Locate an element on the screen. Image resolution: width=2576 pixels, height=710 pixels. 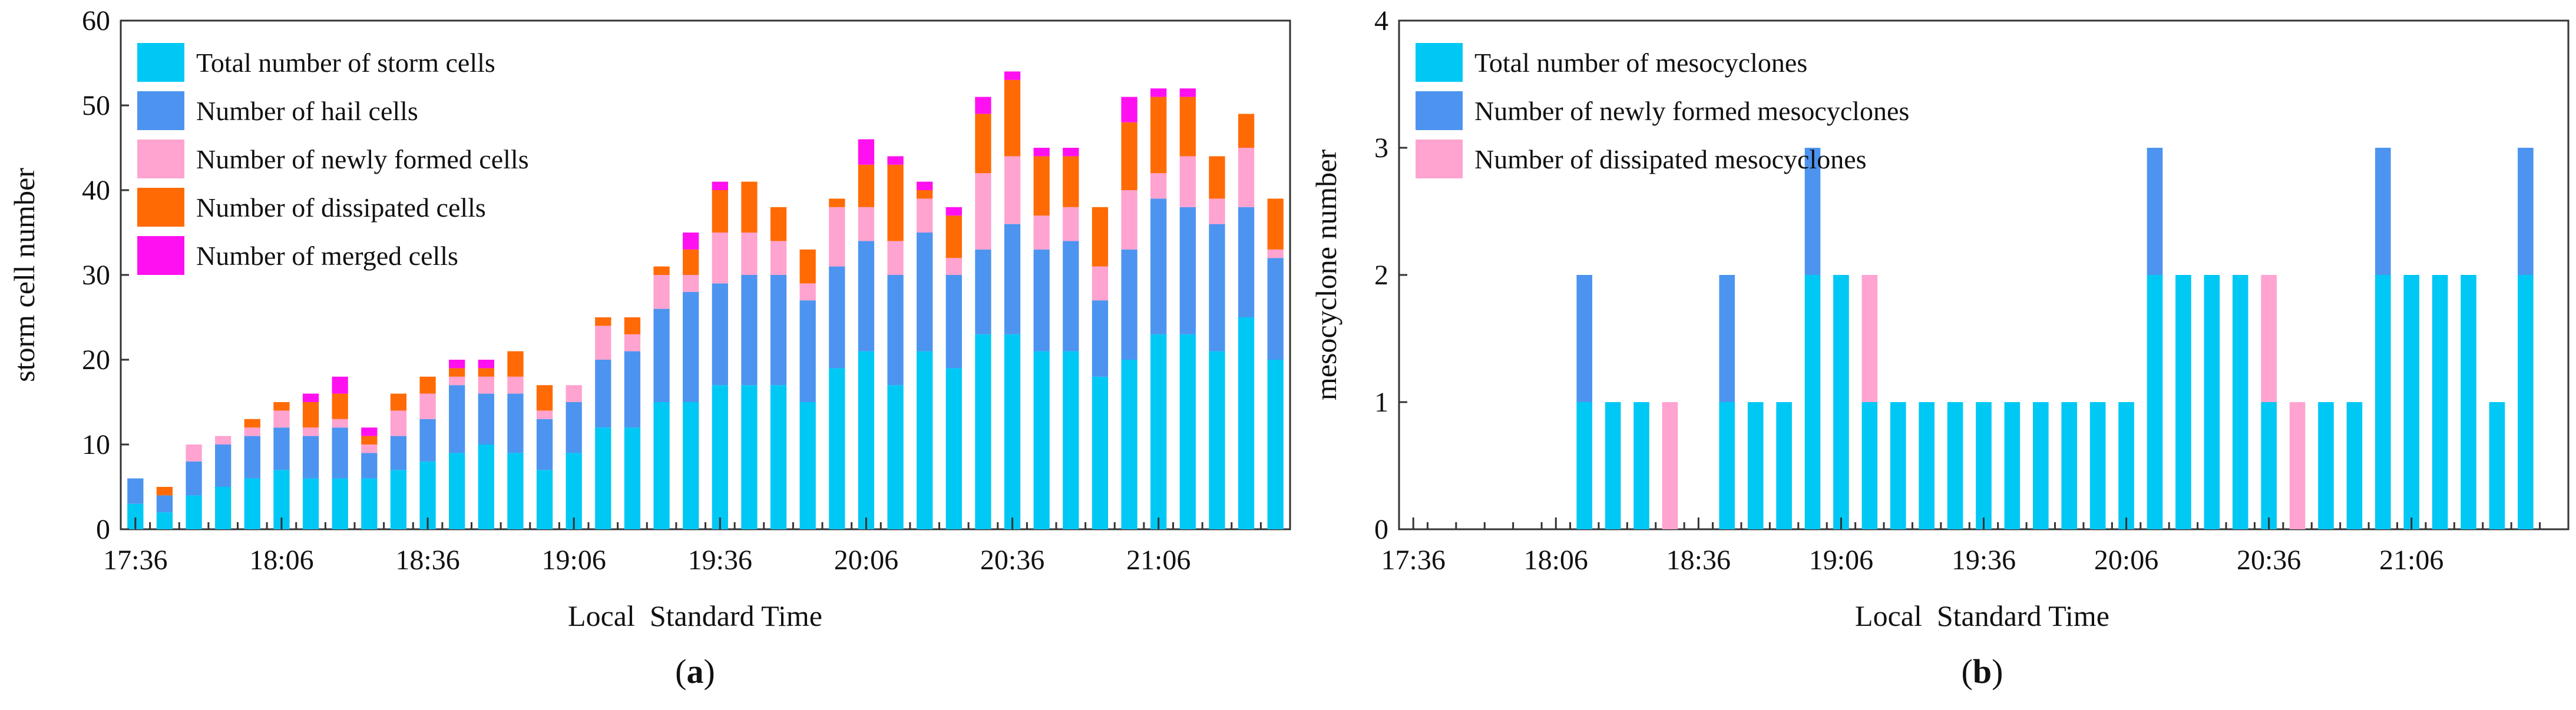
b-x-tick-label: 20:36 is located at coordinates (2269, 560).